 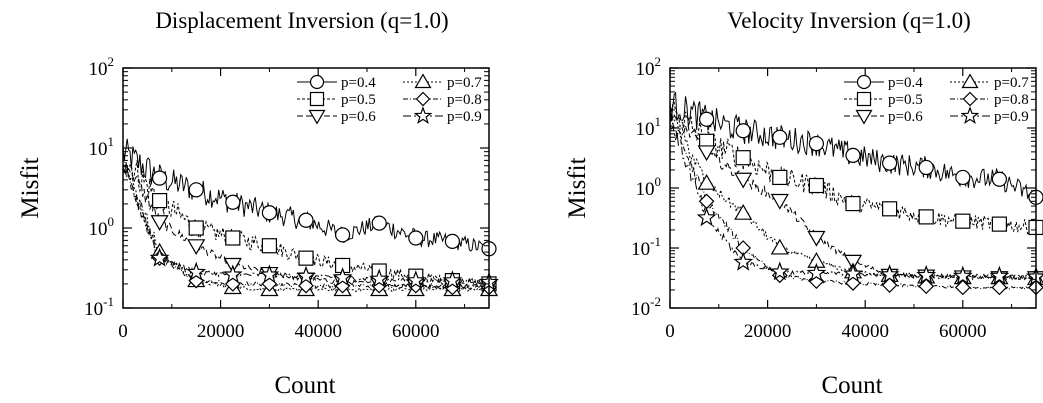 I want to click on y-tick-exp: 2, so click(x=658, y=61).